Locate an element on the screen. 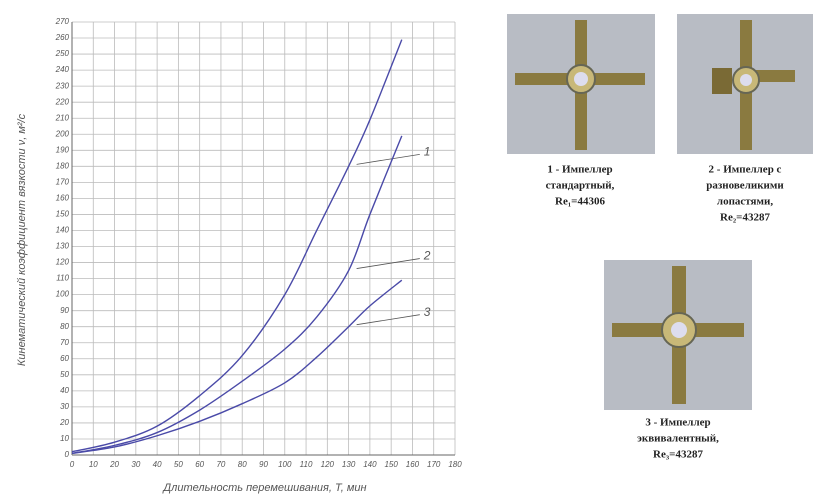 Image resolution: width=816 pixels, height=502 pixels. photo-caption: 1 - Импеллер is located at coordinates (579, 170).